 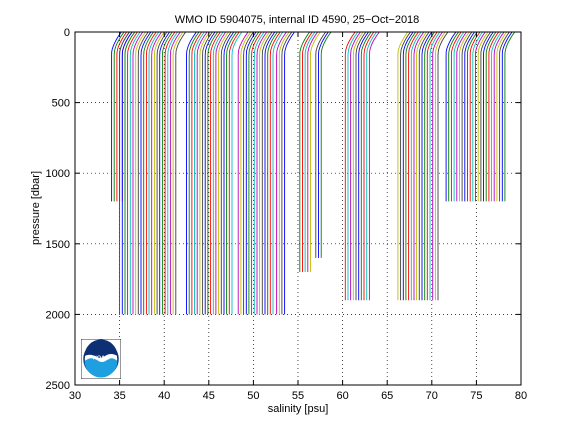 I want to click on noaa-gull-icon, so click(x=101, y=348).